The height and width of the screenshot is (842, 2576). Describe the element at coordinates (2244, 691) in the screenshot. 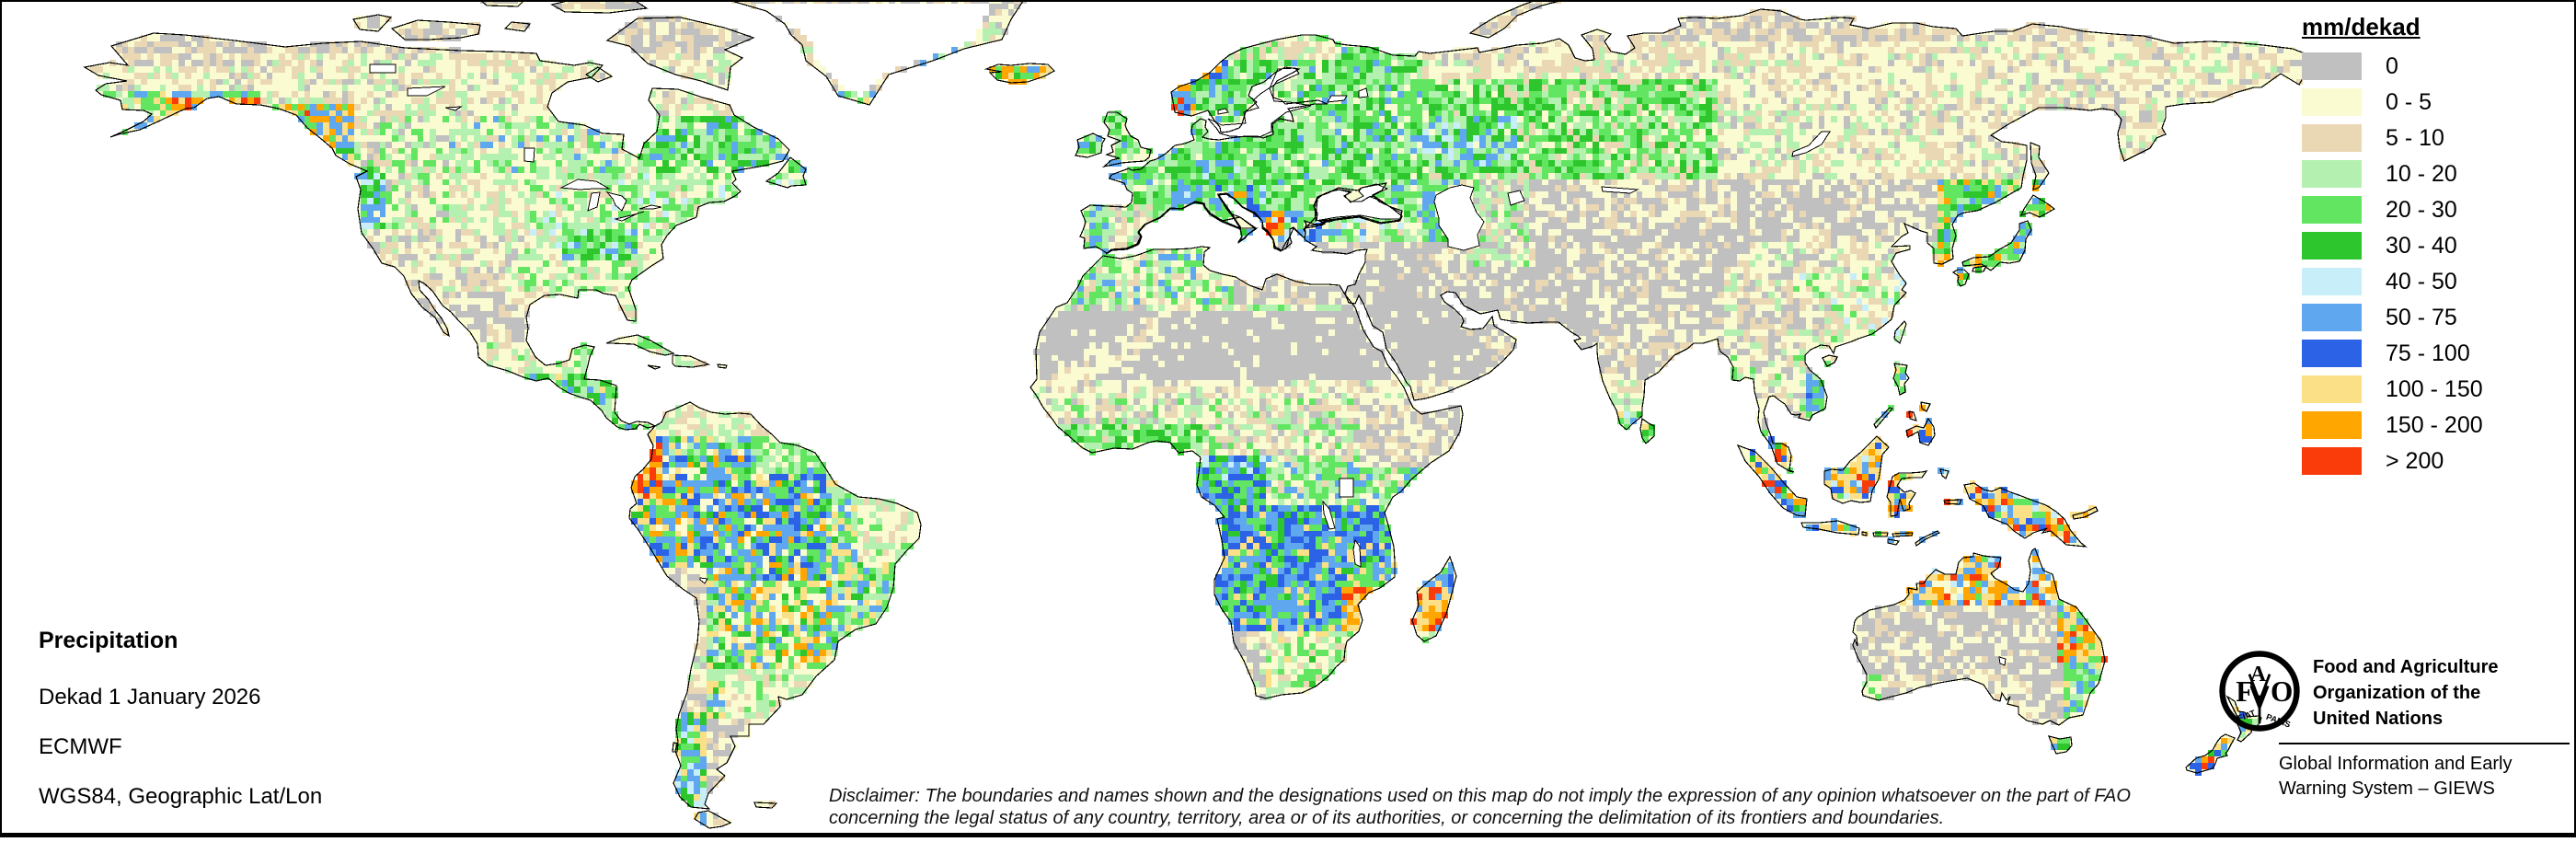

I see `svg-text: F` at that location.